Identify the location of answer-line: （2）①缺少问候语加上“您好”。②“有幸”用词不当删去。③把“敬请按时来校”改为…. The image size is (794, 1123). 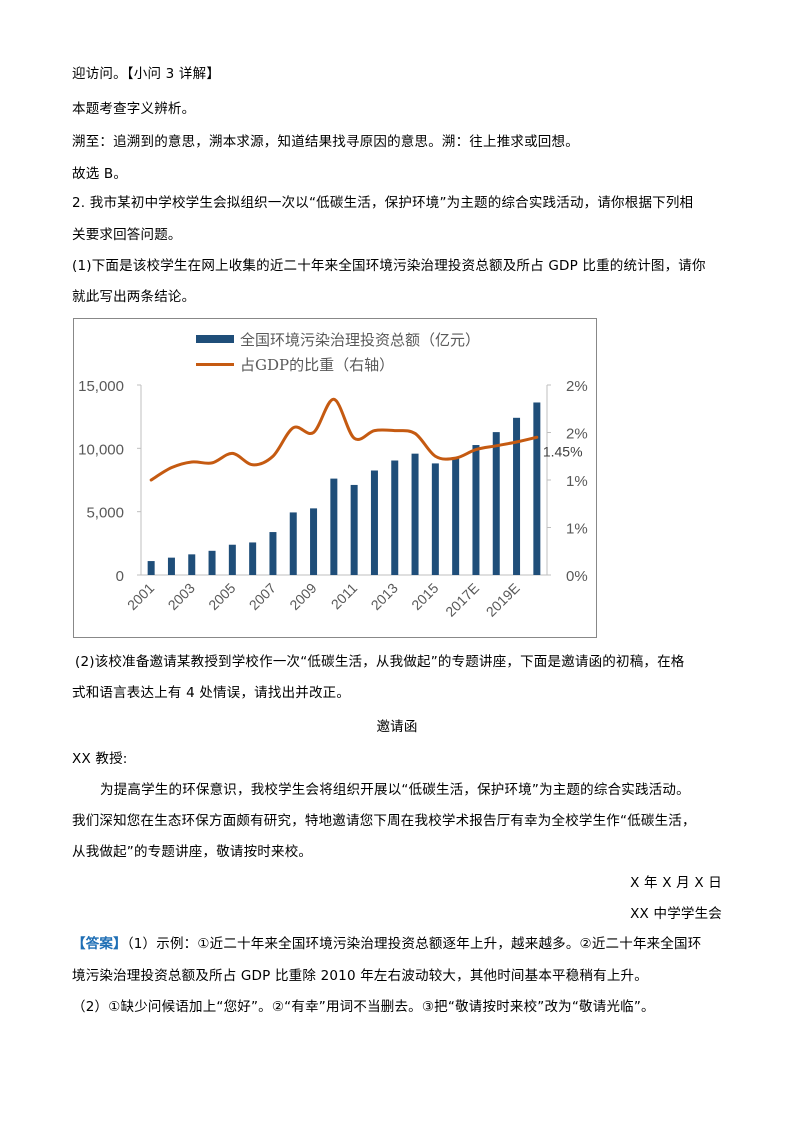
(363, 1007).